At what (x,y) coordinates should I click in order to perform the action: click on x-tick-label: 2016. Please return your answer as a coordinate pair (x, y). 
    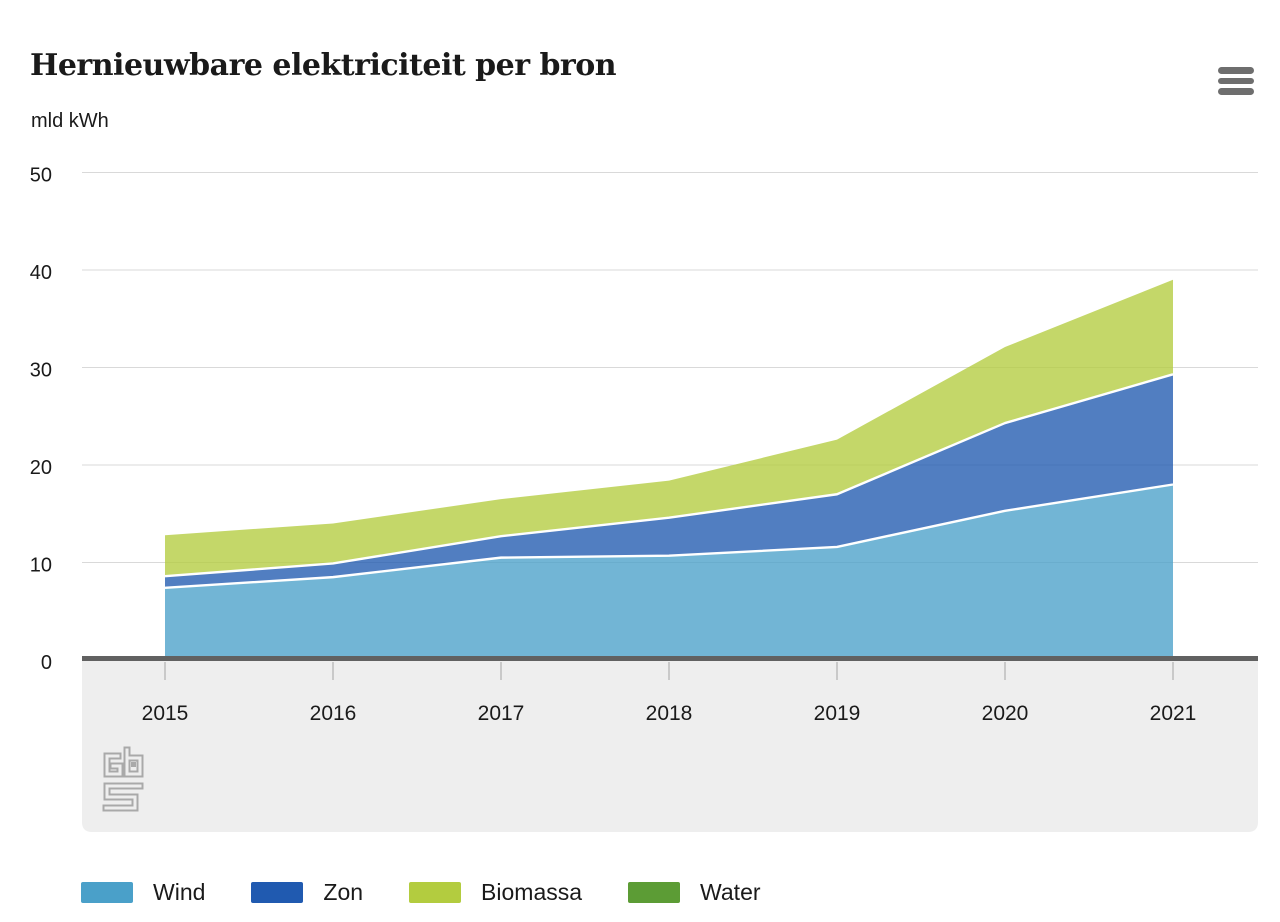
    Looking at the image, I should click on (333, 713).